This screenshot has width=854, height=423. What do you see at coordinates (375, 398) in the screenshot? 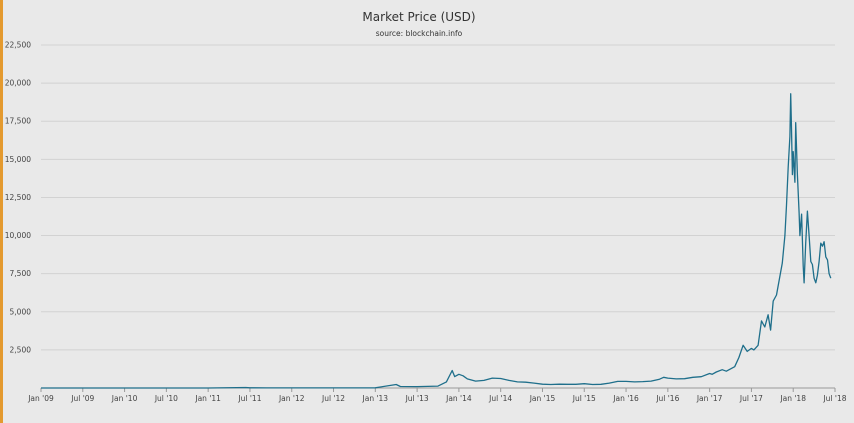
I see `x-tick-label: Jan '13` at bounding box center [375, 398].